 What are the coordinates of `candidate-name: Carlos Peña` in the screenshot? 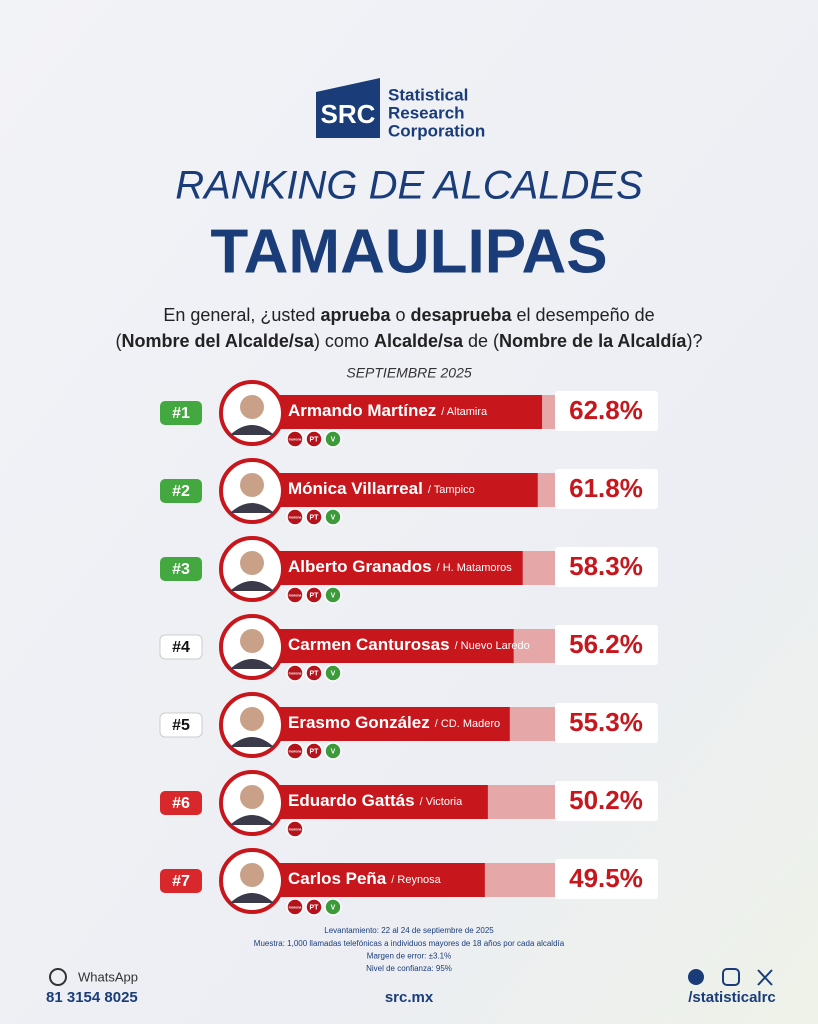 It's located at (337, 878).